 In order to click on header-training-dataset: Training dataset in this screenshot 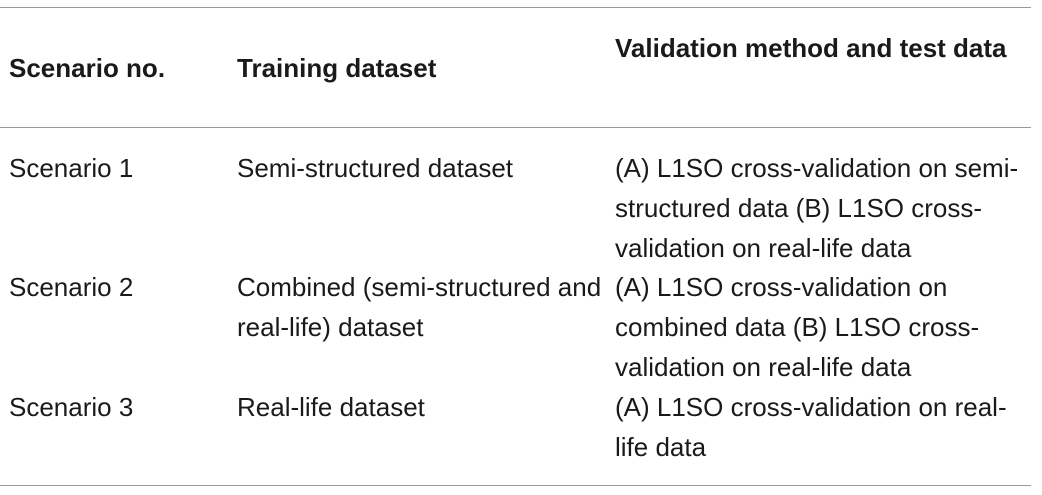, I will do `click(337, 68)`.